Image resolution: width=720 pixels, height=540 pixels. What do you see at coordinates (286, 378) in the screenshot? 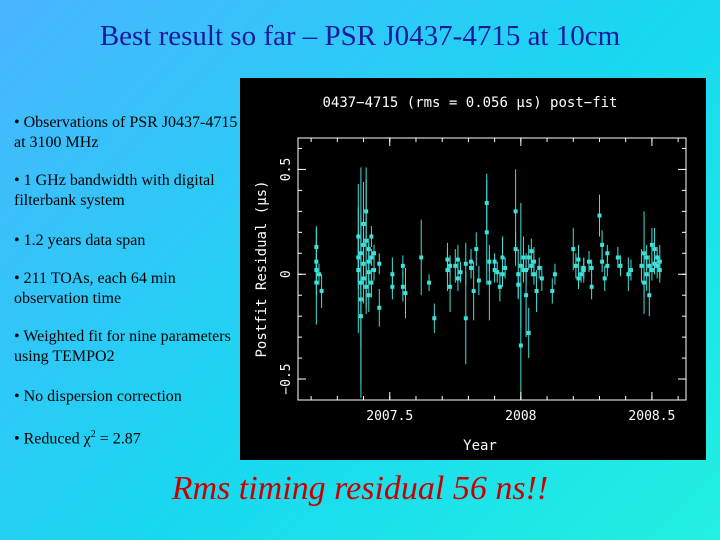
I see `y-tick-label: −0.5` at bounding box center [286, 378].